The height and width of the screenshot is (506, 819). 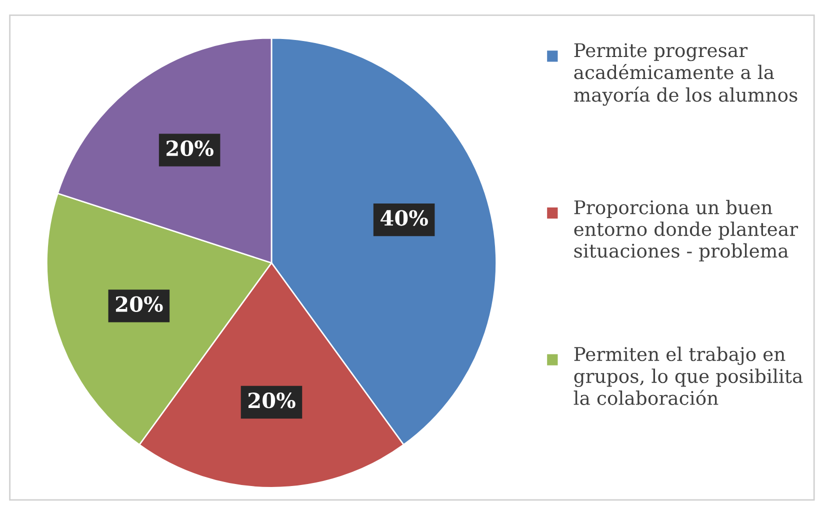 What do you see at coordinates (686, 231) in the screenshot?
I see `legend-label: Proporciona un buen entorno donde plantear situaciones - problema` at bounding box center [686, 231].